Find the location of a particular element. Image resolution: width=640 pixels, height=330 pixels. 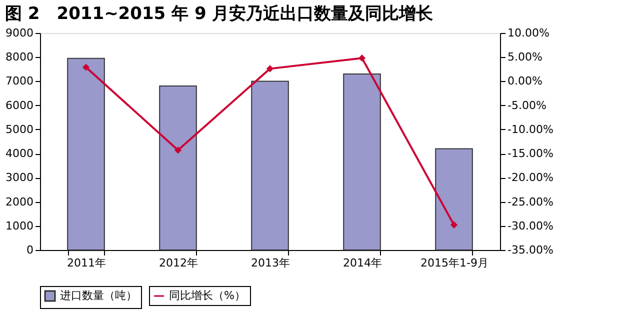

y-tick-label: 1000 is located at coordinates (20, 225).